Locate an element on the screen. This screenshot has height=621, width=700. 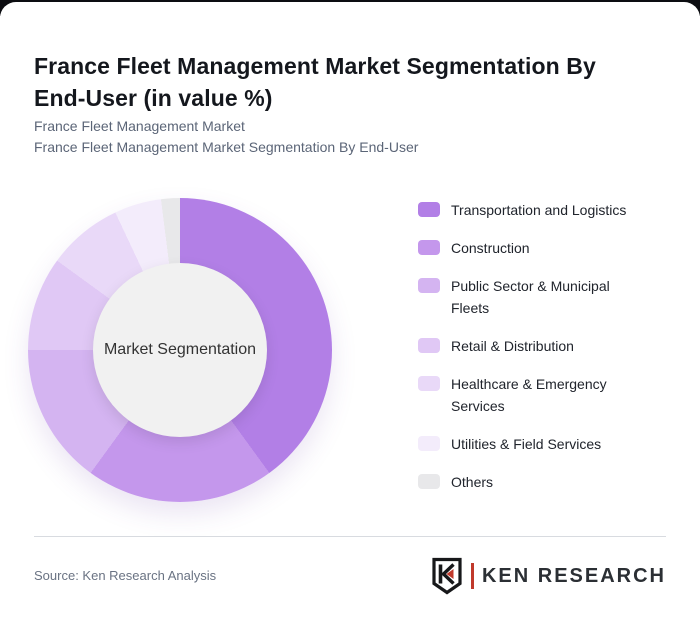
legend-label: Retail & Distribution is located at coordinates (512, 346).